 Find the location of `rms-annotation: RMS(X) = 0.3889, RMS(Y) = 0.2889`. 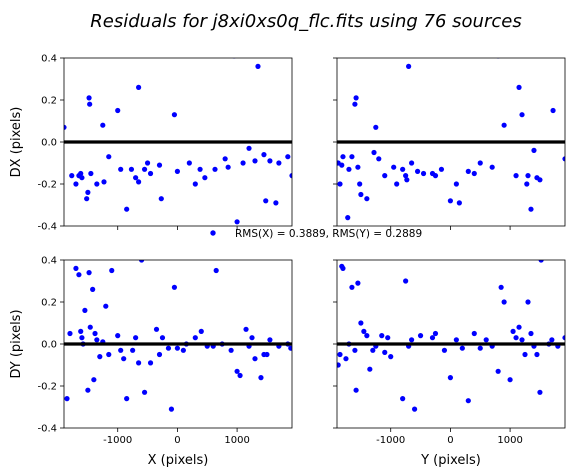

rms-annotation: RMS(X) = 0.3889, RMS(Y) = 0.2889 is located at coordinates (316, 234).